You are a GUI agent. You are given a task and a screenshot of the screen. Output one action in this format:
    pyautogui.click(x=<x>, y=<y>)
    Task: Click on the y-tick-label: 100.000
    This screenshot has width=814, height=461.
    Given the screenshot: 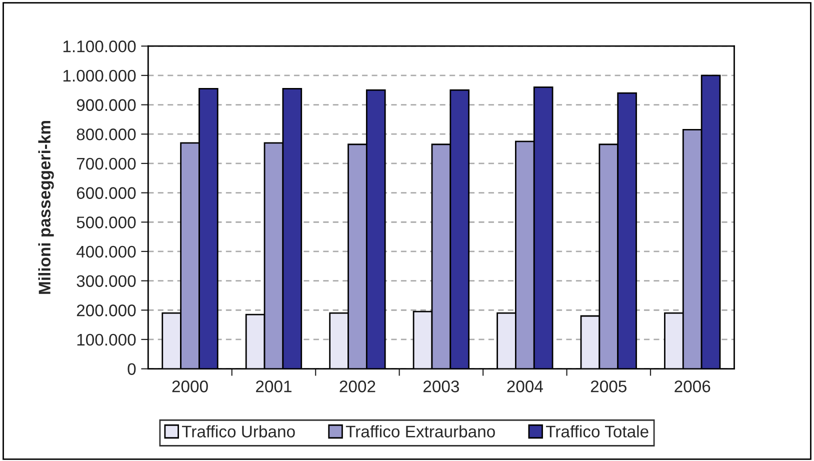 What is the action you would take?
    pyautogui.click(x=106, y=340)
    